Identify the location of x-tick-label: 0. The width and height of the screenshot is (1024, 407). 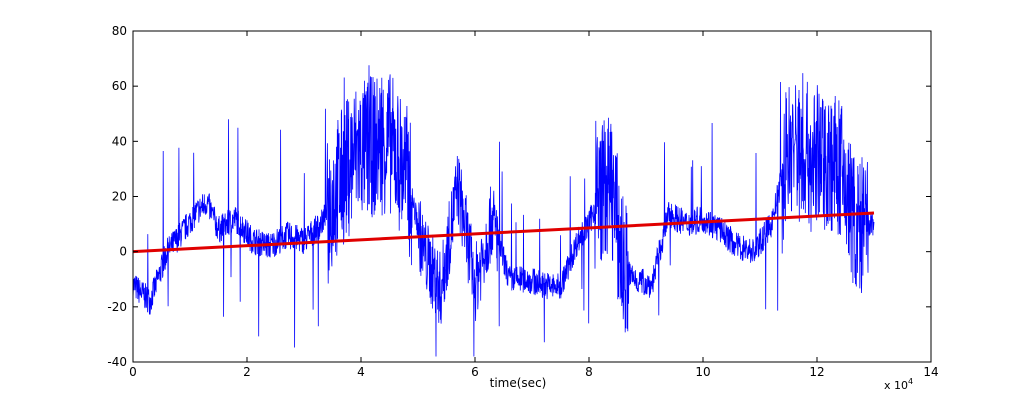
(133, 372).